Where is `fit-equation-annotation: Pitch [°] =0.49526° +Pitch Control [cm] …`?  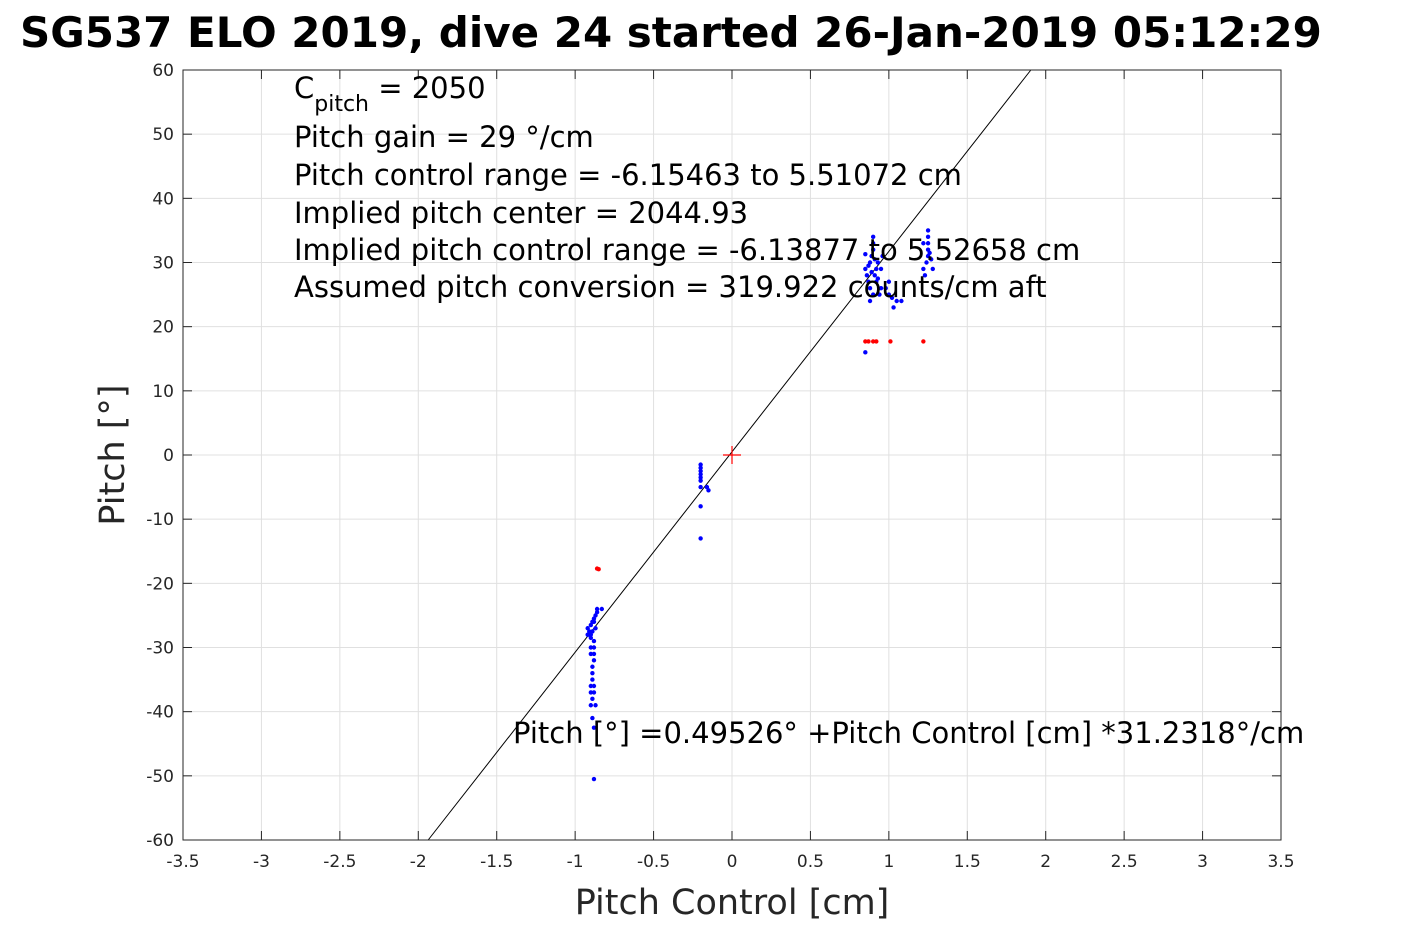
fit-equation-annotation: Pitch [°] =0.49526° +Pitch Control [cm] … is located at coordinates (908, 733).